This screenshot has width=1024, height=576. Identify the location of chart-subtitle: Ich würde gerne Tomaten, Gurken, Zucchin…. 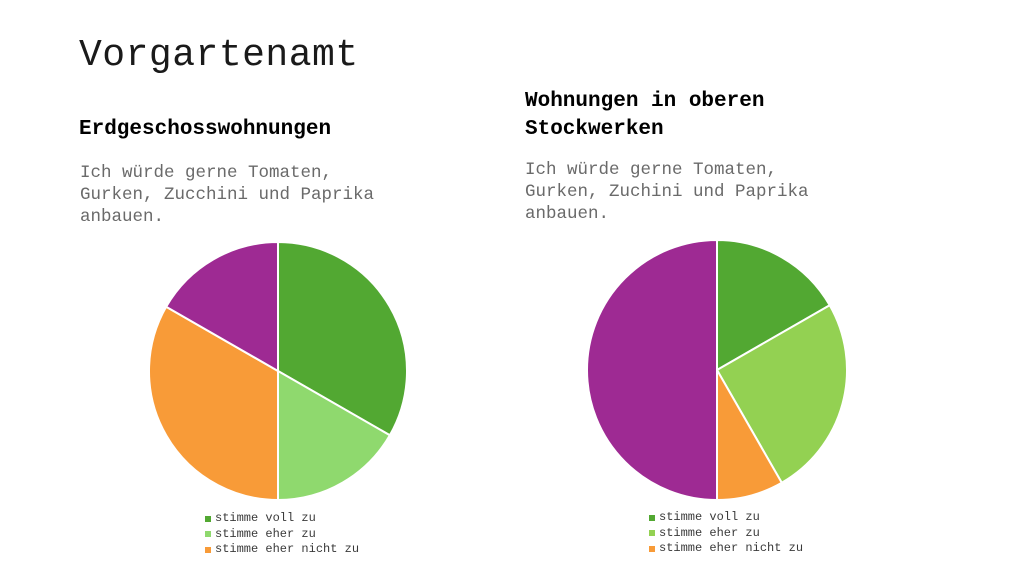
(227, 195).